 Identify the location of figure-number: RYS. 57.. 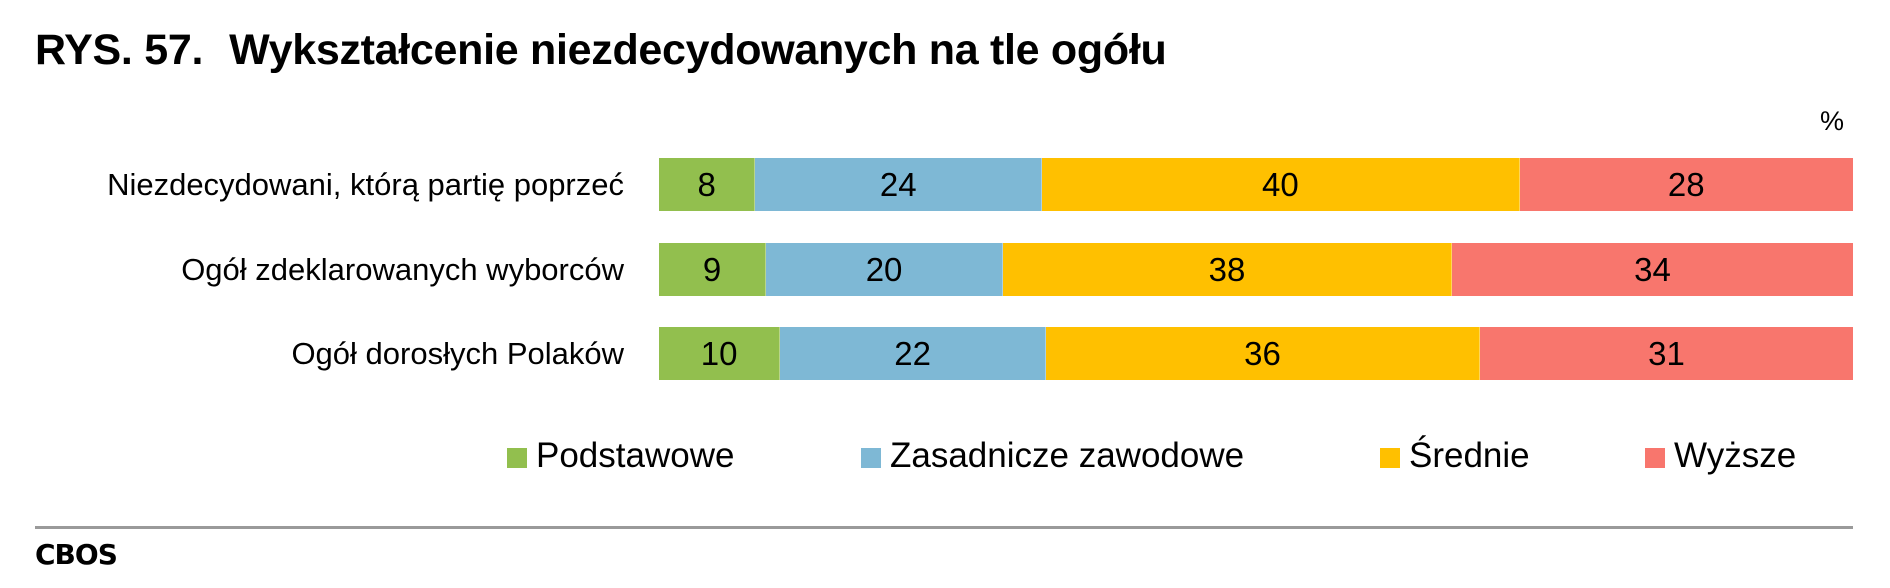
(119, 50).